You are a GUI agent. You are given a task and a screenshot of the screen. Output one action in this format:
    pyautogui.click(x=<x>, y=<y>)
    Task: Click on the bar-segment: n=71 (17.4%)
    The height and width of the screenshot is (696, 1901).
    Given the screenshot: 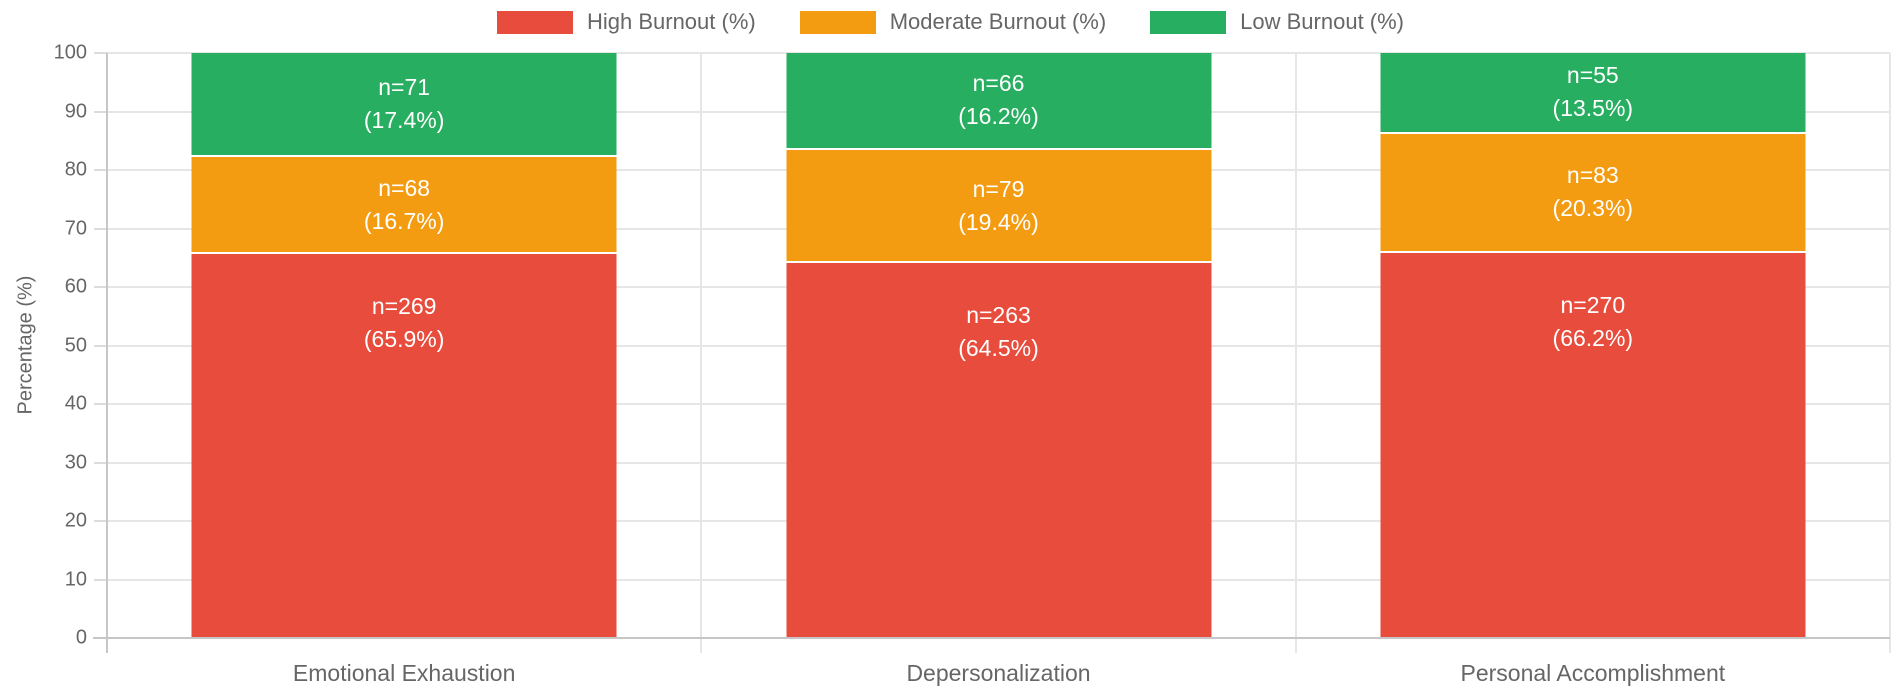 What is the action you would take?
    pyautogui.click(x=404, y=104)
    